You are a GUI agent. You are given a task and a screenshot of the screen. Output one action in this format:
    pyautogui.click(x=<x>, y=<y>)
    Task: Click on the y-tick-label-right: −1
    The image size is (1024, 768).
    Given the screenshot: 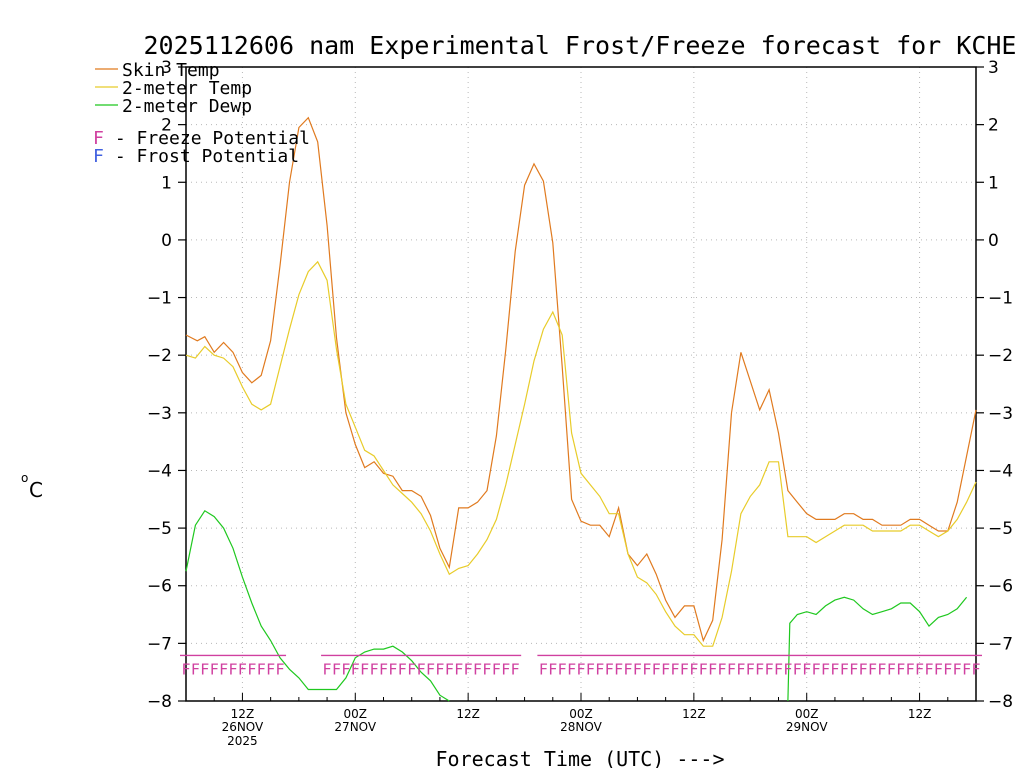 What is the action you would take?
    pyautogui.click(x=1000, y=299)
    